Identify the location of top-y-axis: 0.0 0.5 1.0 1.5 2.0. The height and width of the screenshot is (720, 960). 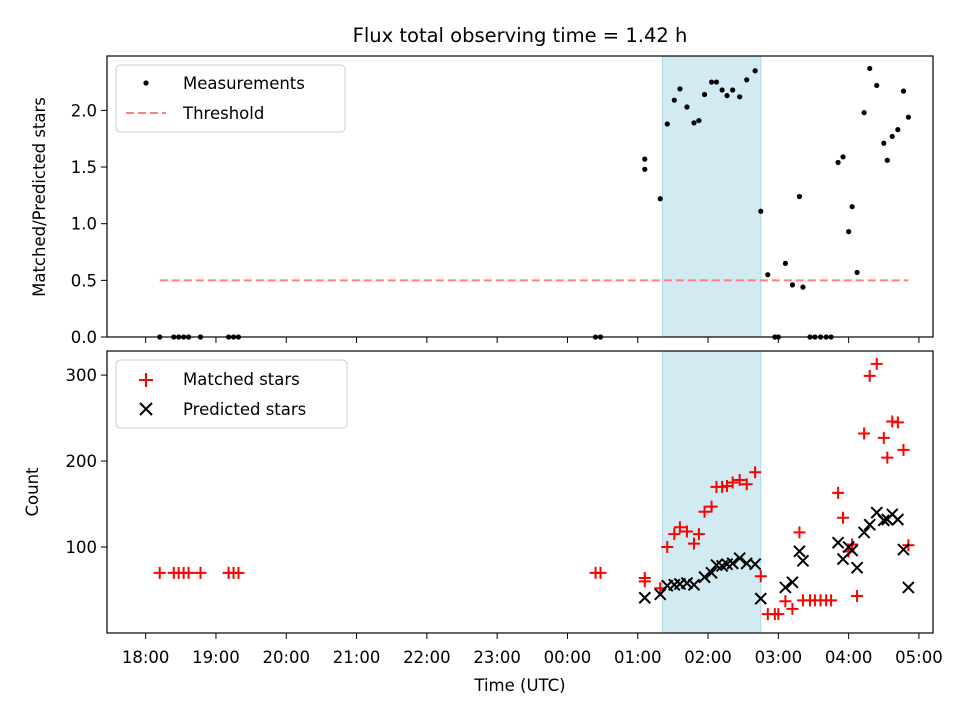
(89, 224).